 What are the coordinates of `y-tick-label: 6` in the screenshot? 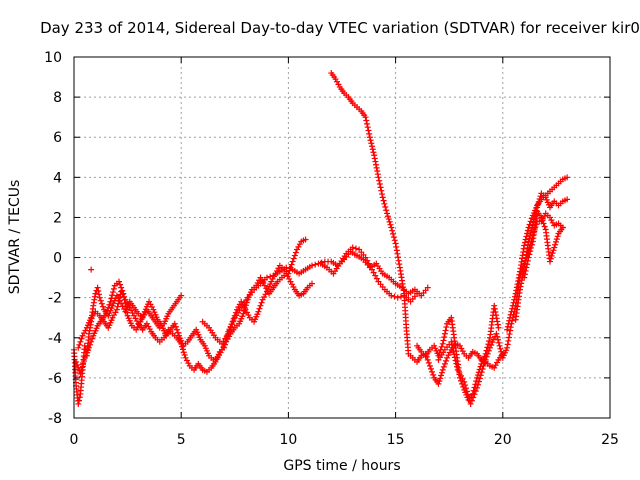 It's located at (57, 138).